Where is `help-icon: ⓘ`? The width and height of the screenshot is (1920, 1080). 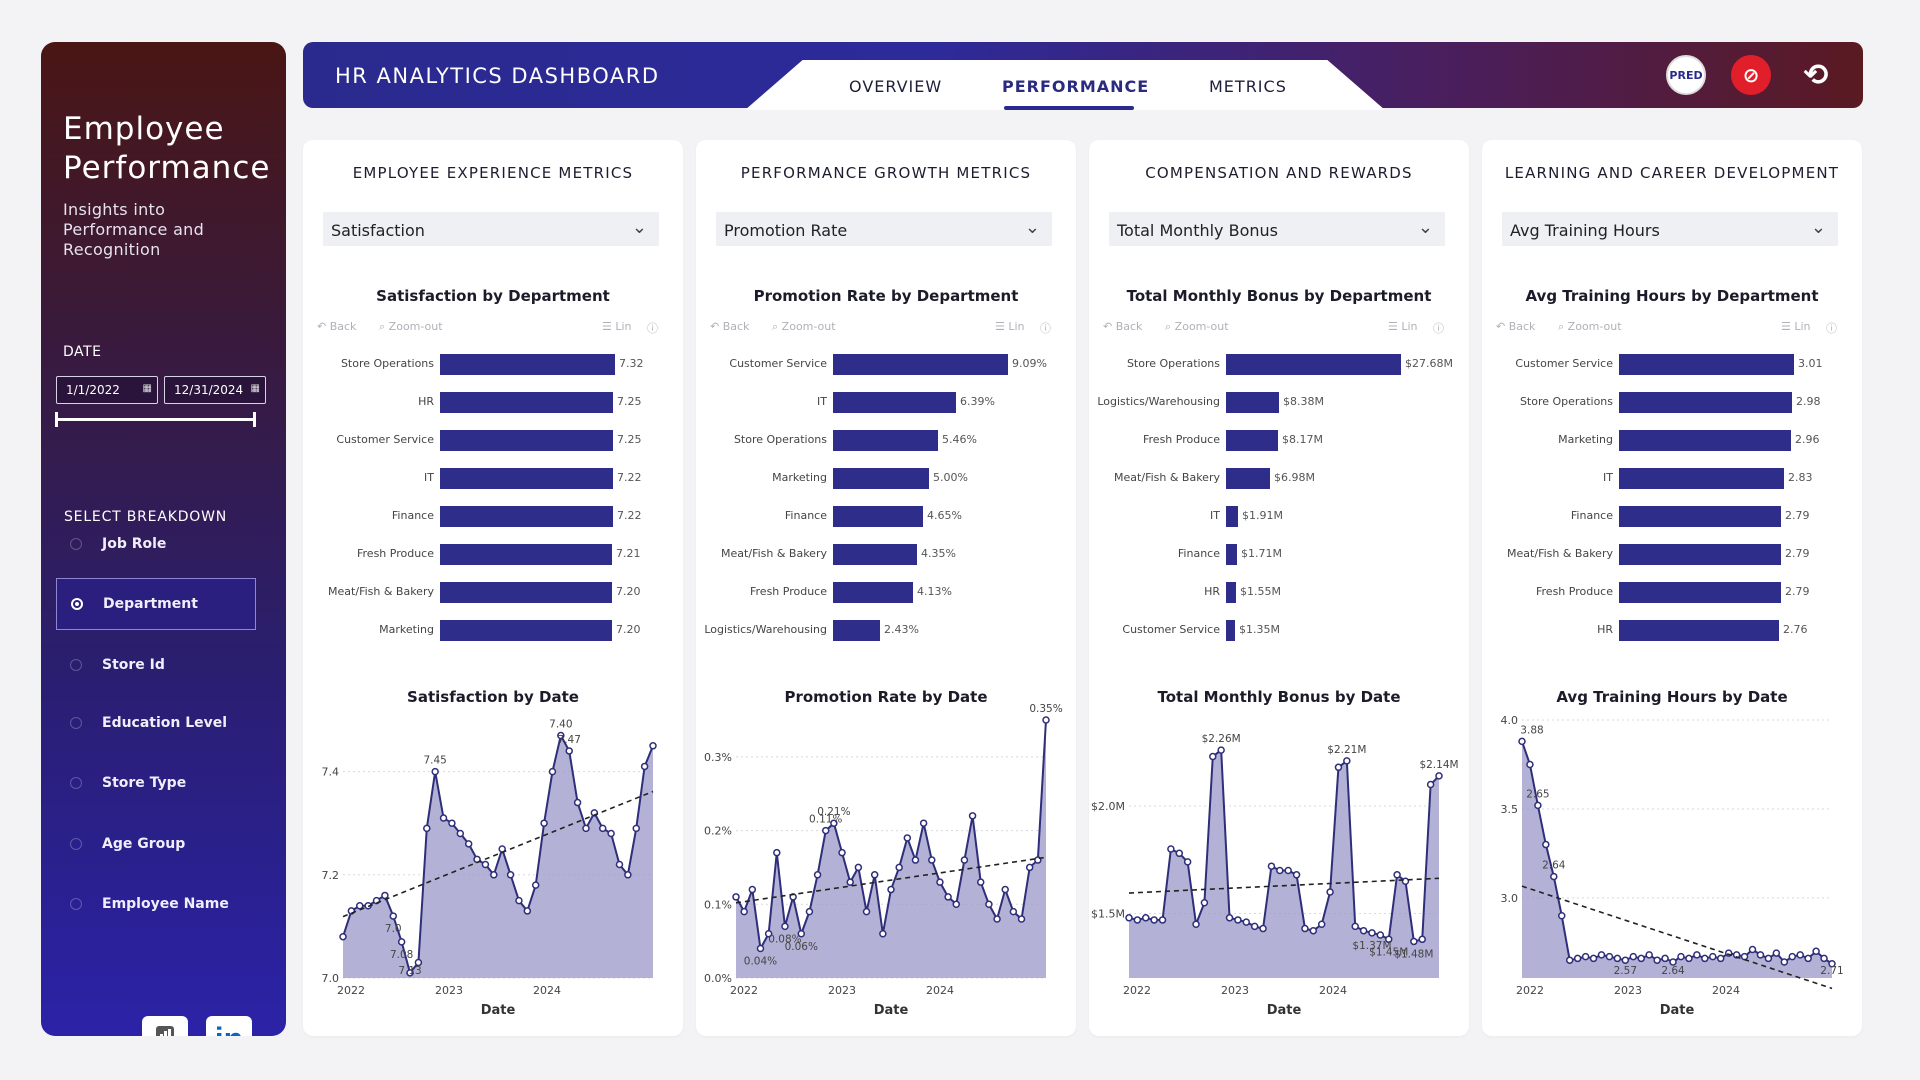 help-icon: ⓘ is located at coordinates (1831, 328).